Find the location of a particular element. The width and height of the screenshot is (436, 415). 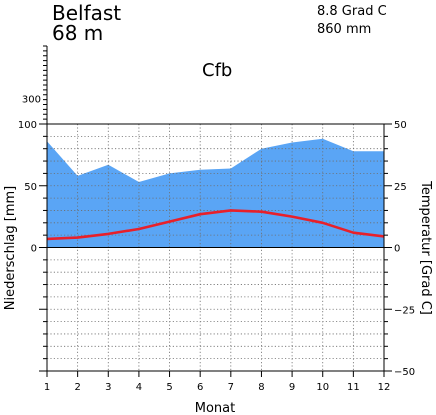

x-tick-label: 12 is located at coordinates (384, 387).